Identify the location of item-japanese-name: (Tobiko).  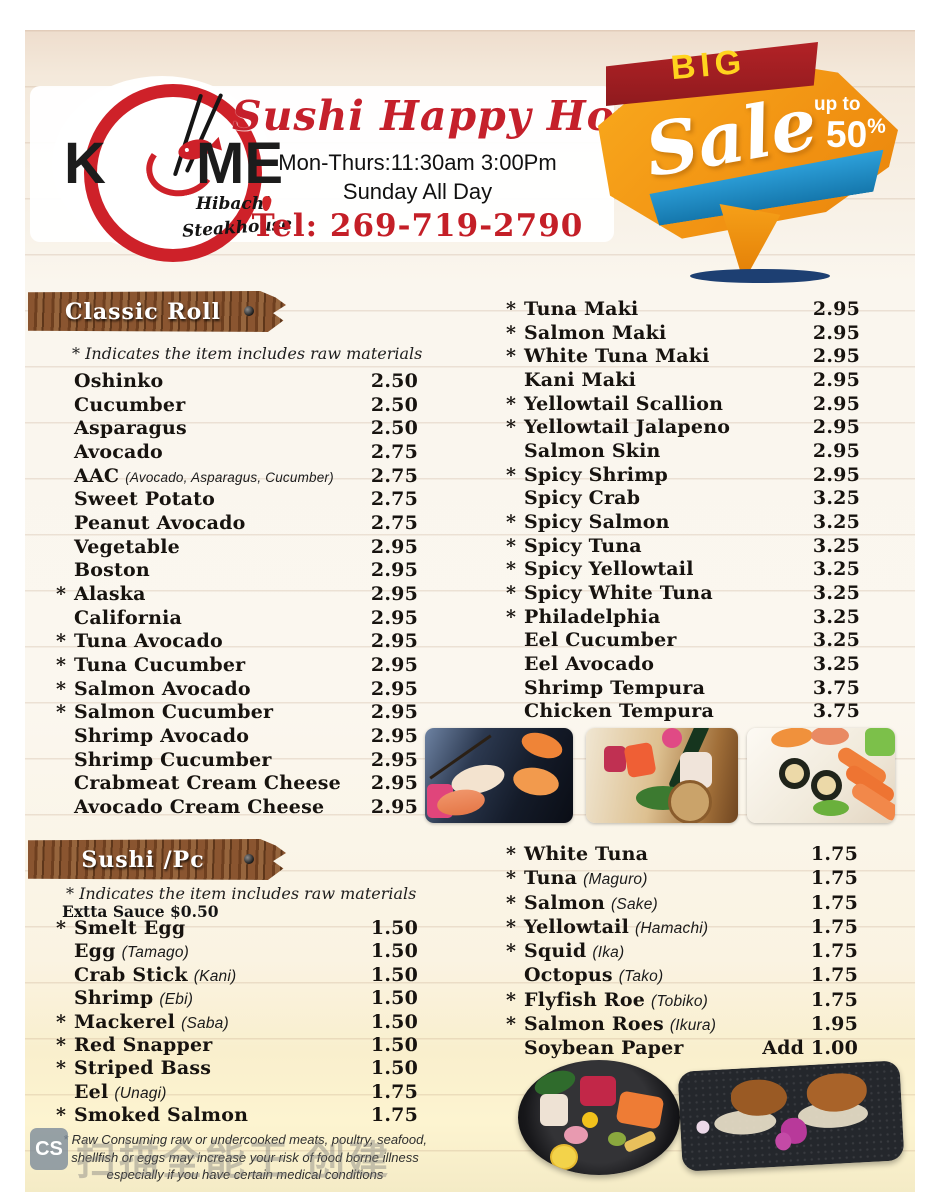
(680, 1001).